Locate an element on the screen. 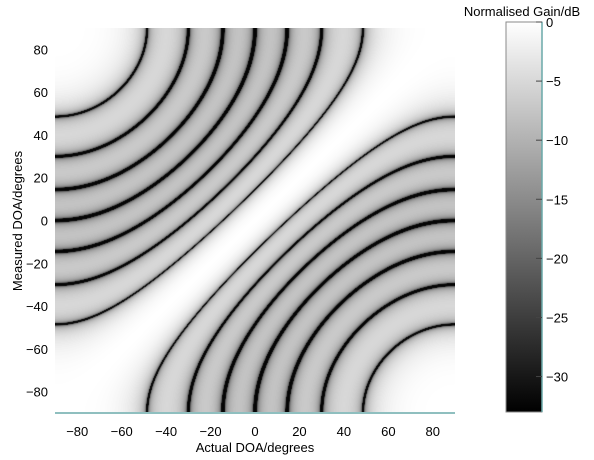 This screenshot has height=460, width=594. y-tick-label: 20 is located at coordinates (41, 178).